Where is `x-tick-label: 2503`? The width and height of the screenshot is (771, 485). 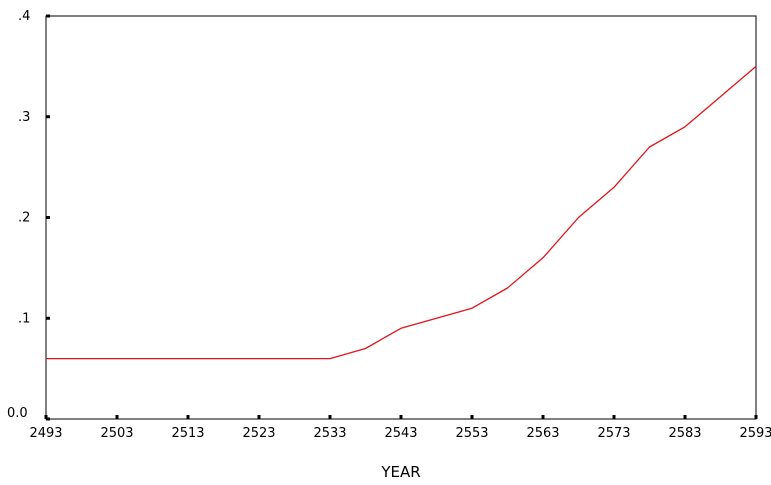
x-tick-label: 2503 is located at coordinates (116, 433).